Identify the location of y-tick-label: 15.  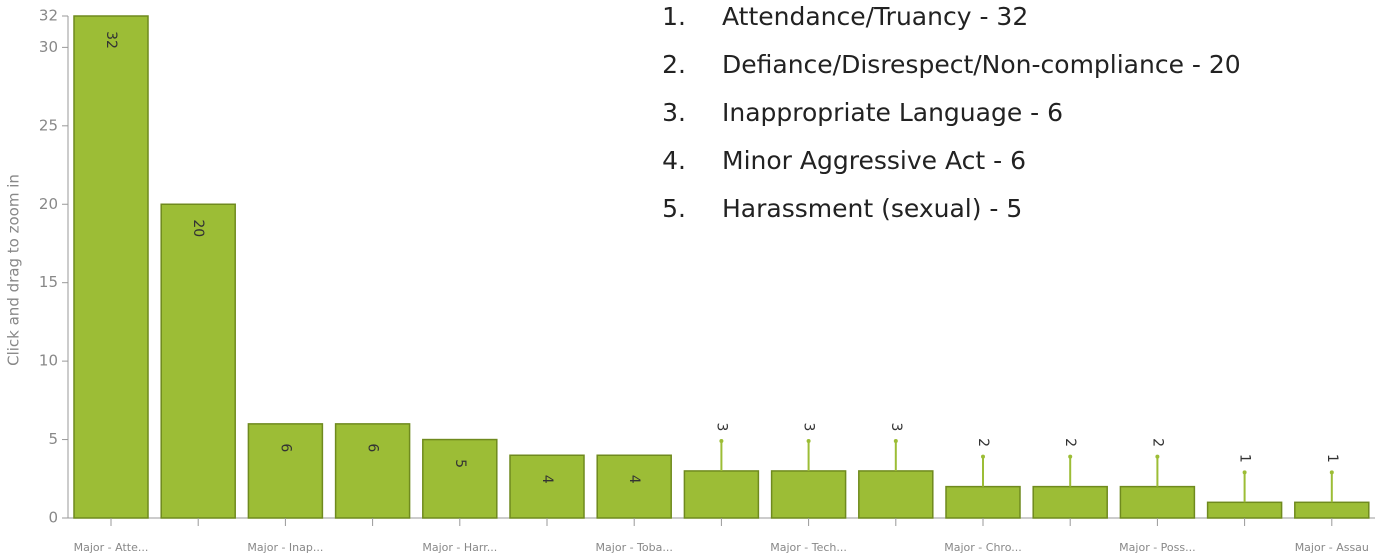
(48, 282).